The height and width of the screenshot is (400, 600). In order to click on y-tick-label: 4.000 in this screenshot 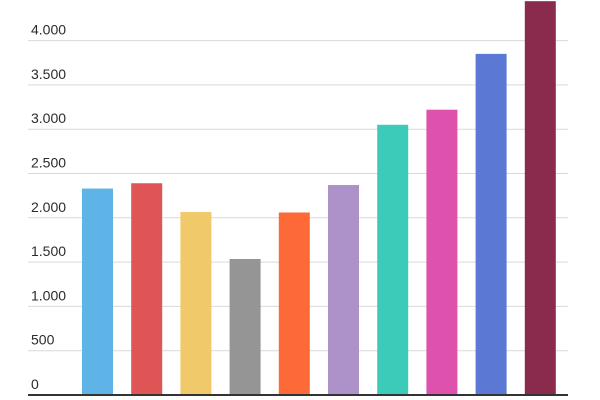, I will do `click(48, 30)`.